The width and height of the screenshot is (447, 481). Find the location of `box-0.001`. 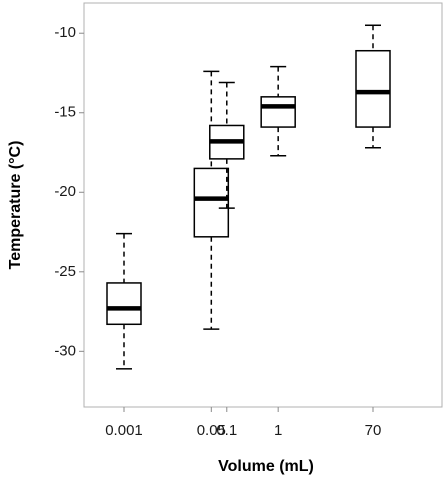

box-0.001 is located at coordinates (124, 301).